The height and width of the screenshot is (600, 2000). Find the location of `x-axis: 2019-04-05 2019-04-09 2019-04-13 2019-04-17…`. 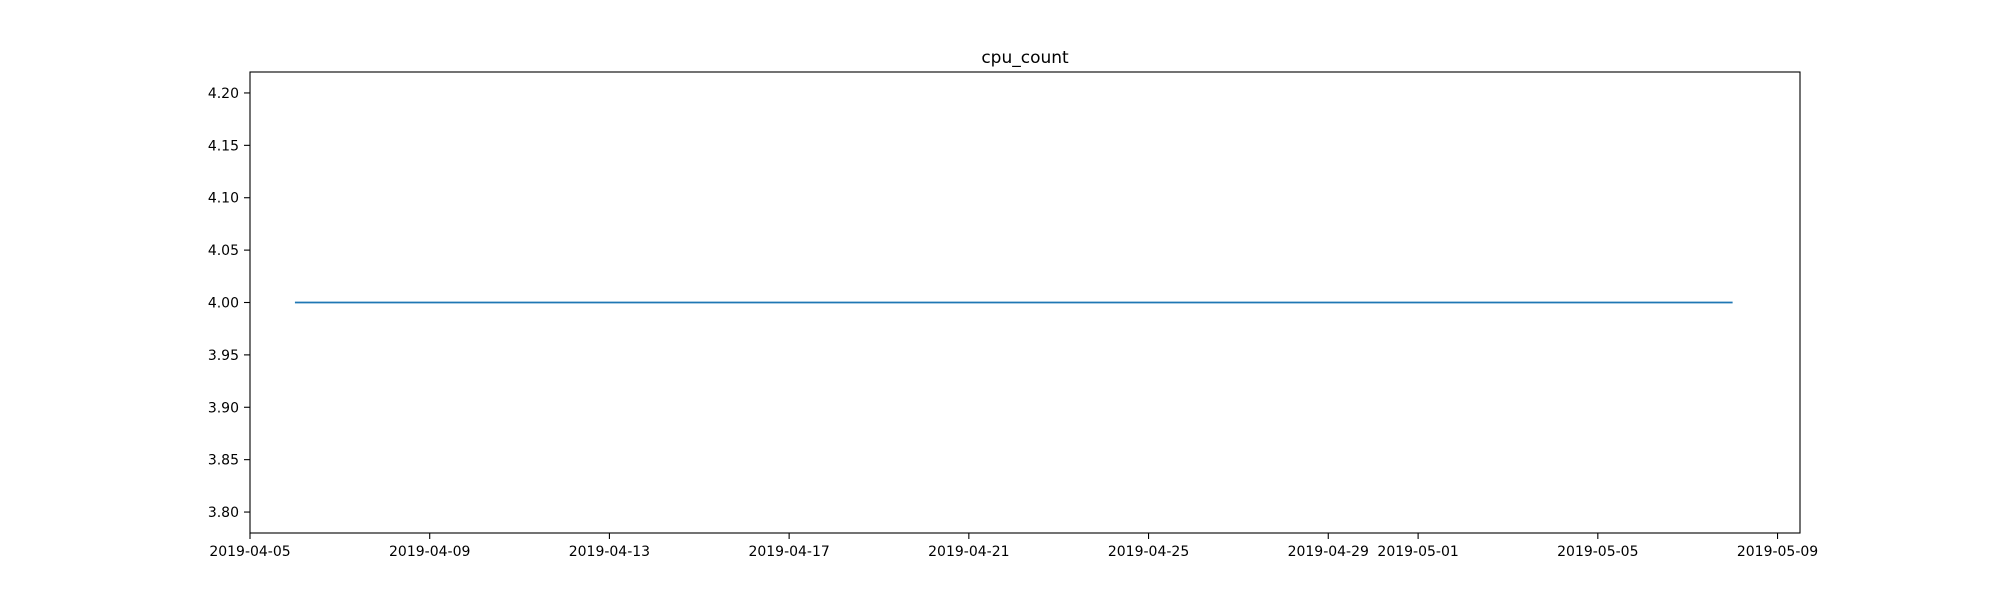

x-axis: 2019-04-05 2019-04-09 2019-04-13 2019-04-17… is located at coordinates (1013, 546).